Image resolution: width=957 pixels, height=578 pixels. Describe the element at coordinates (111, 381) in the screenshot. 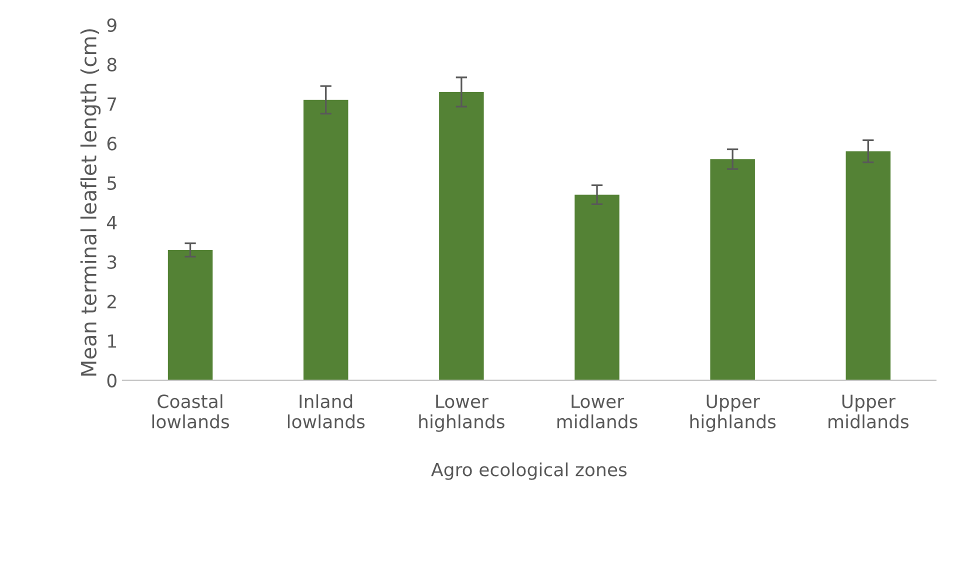

I see `y-tick-label: 0` at that location.